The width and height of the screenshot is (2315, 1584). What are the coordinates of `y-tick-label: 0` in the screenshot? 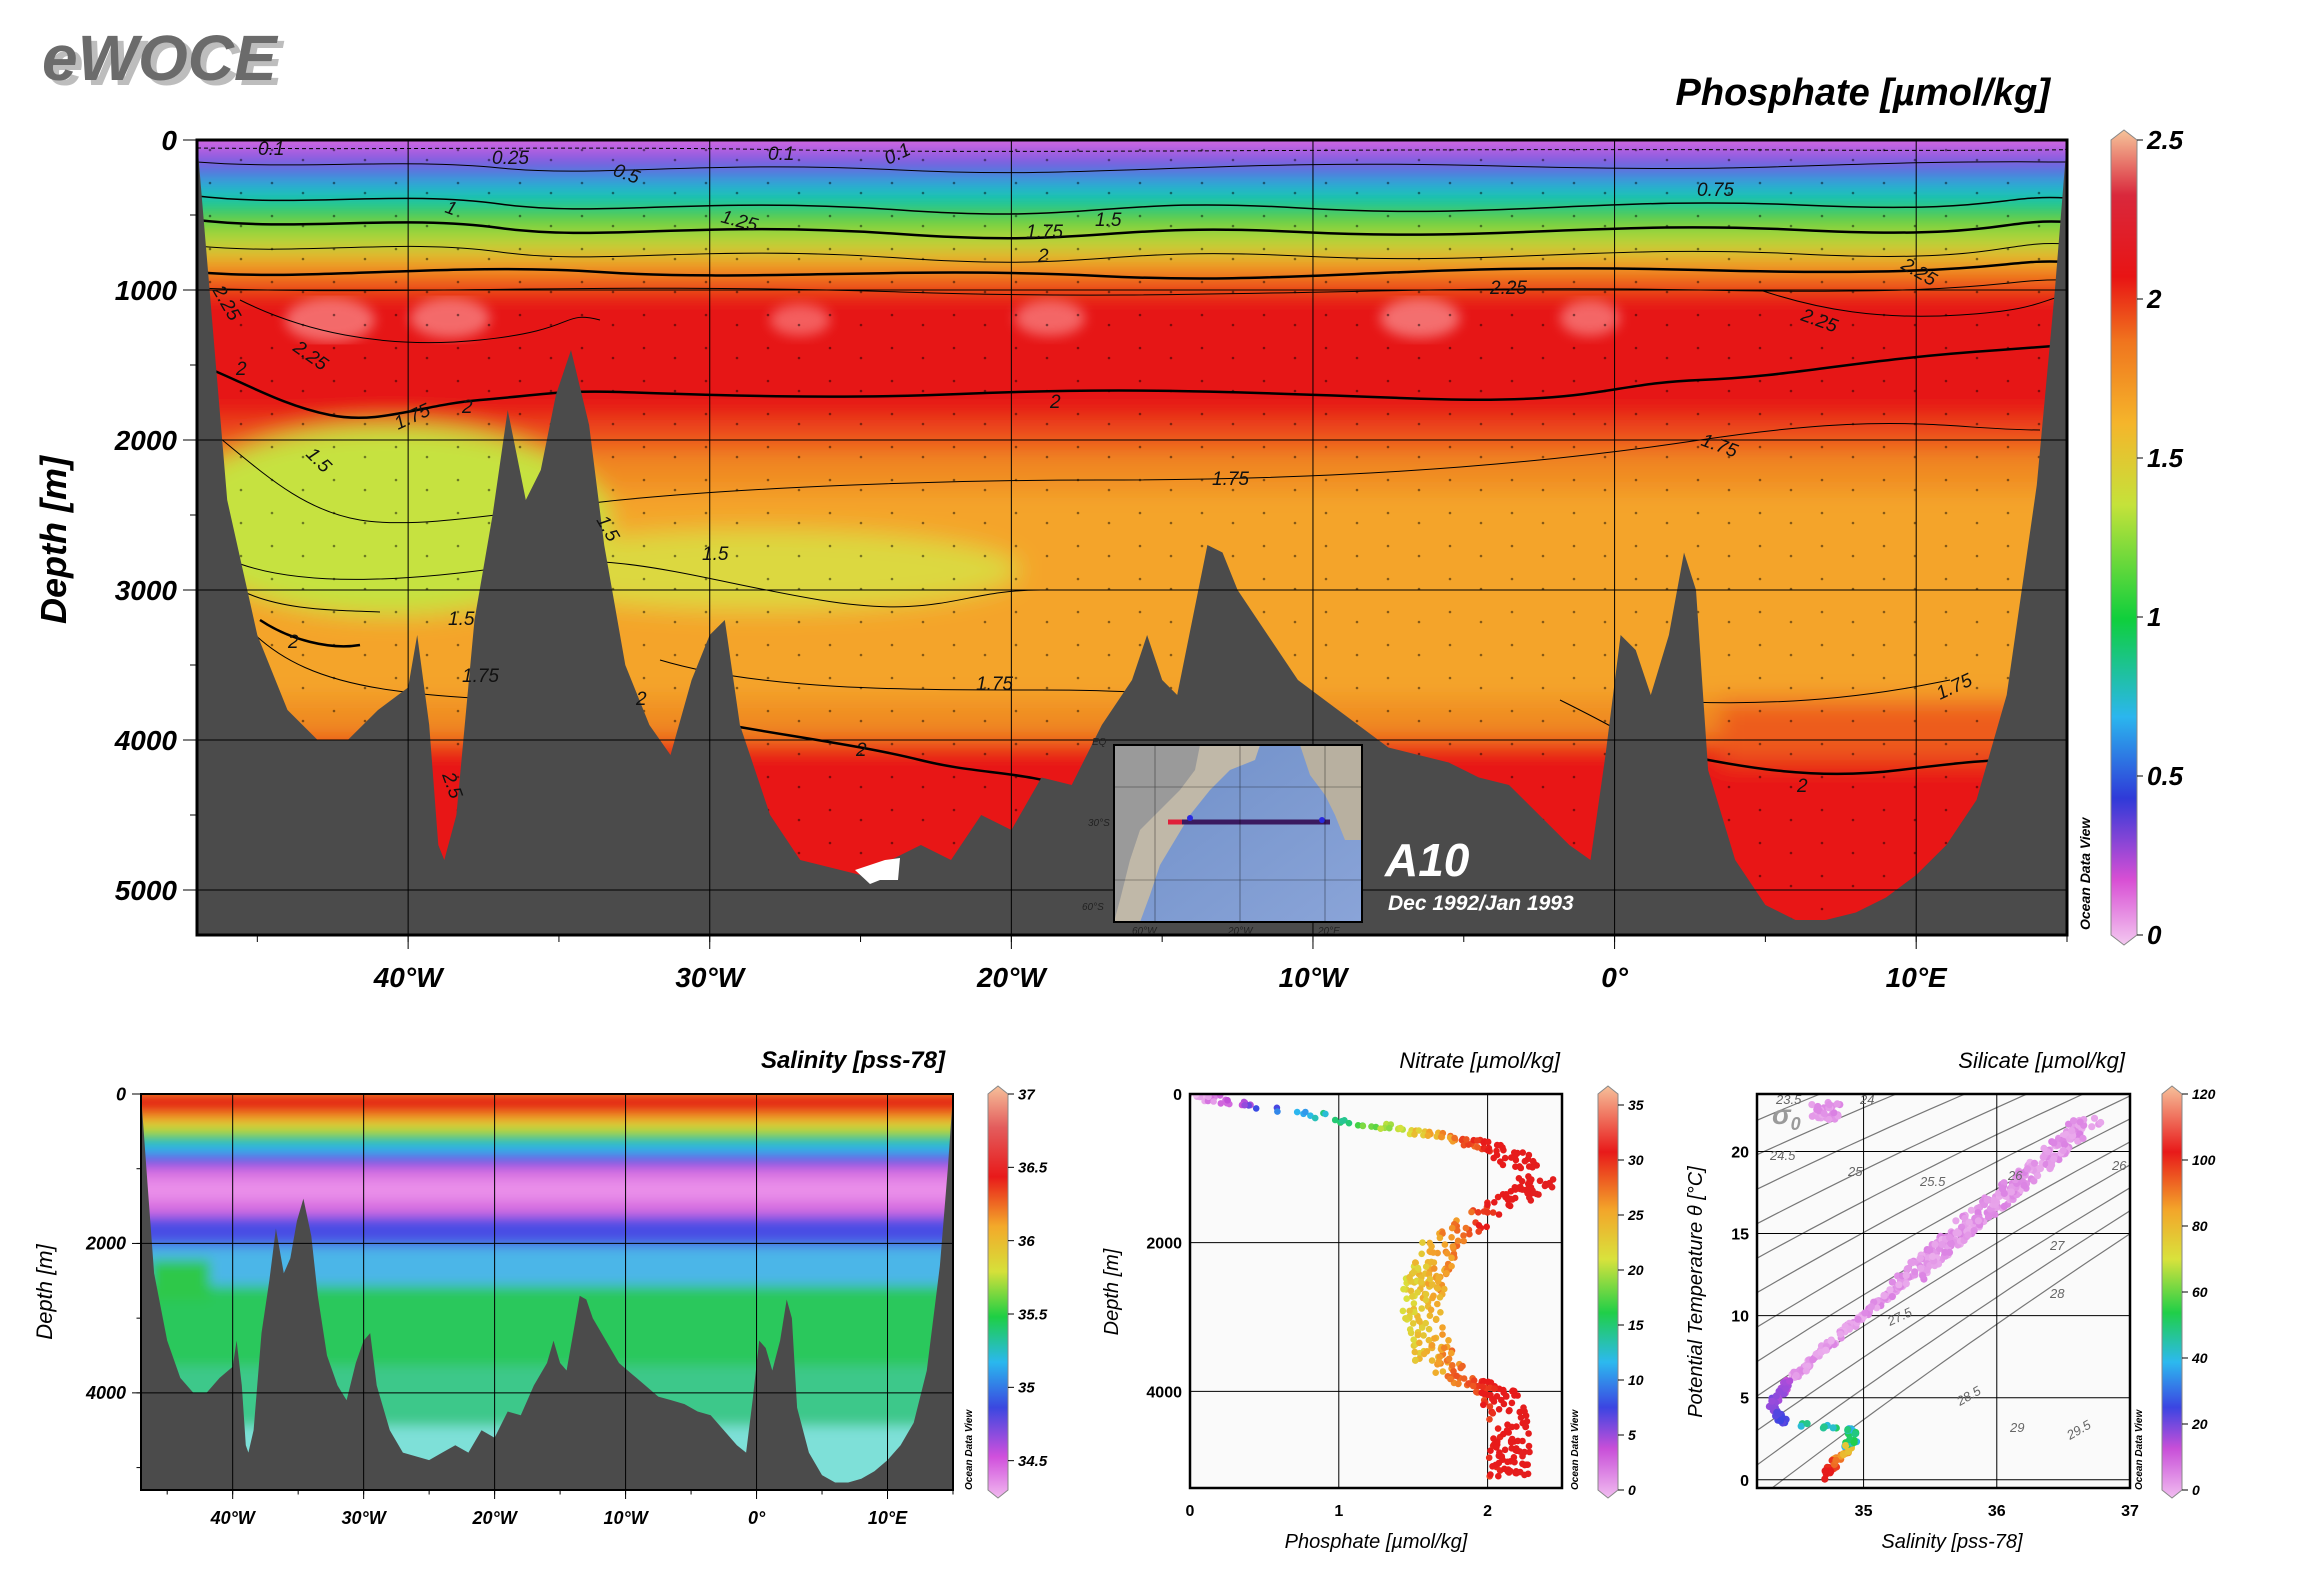 It's located at (121, 1094).